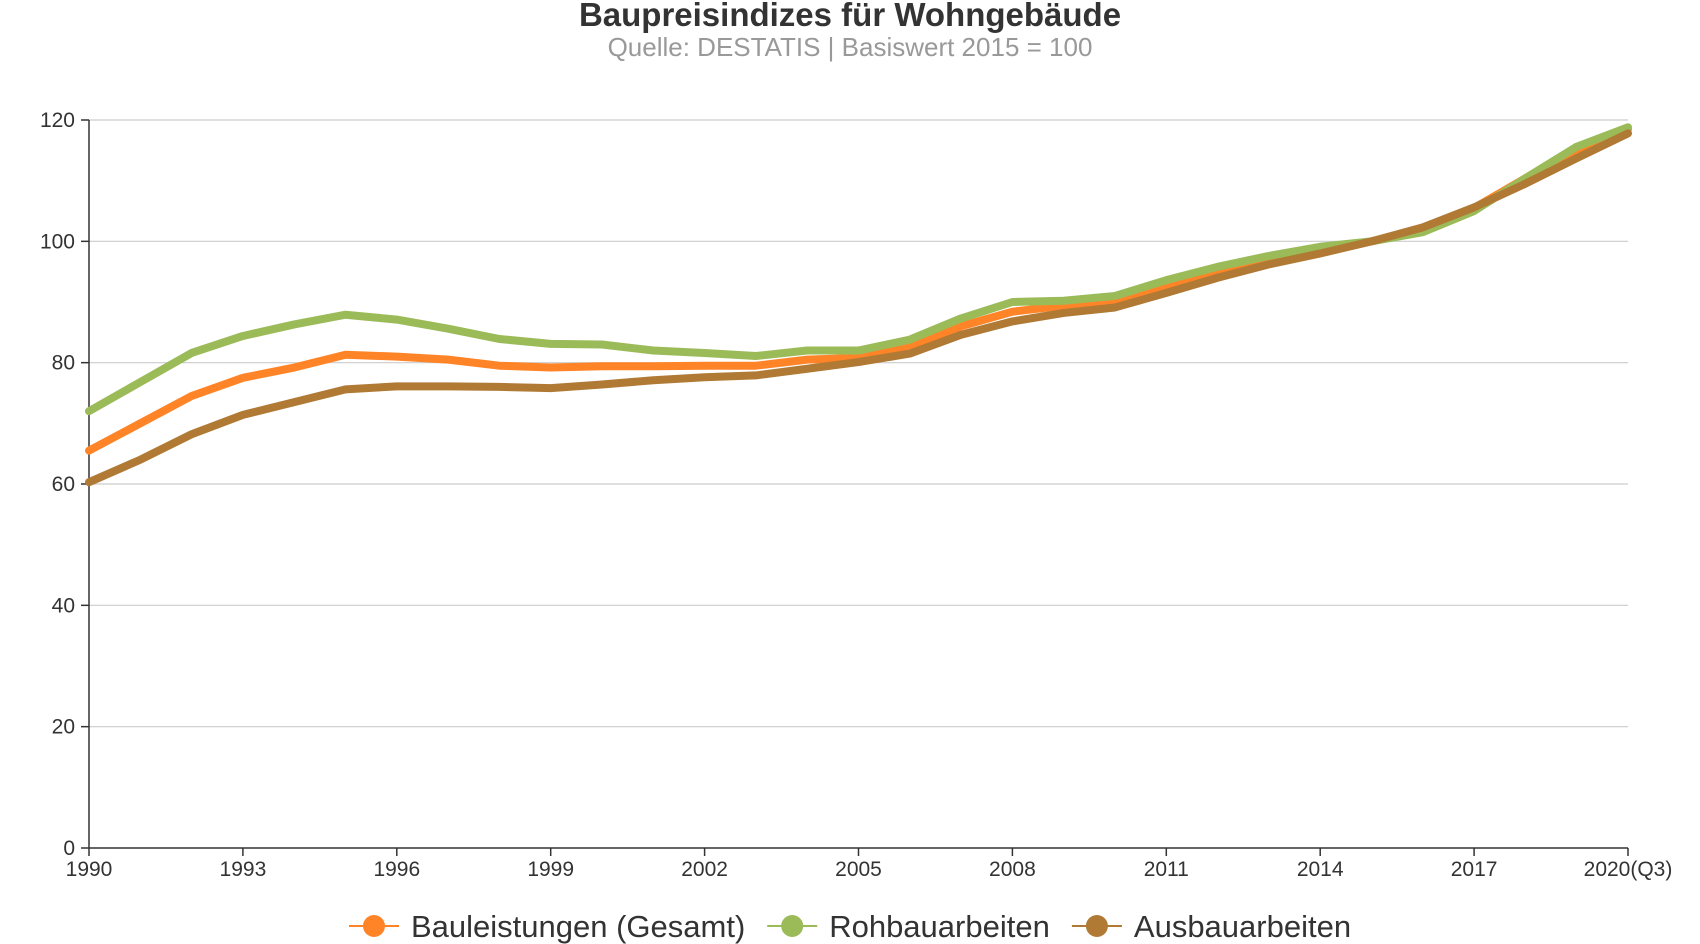 This screenshot has width=1700, height=944. I want to click on legend-item-3: Ausbauarbeiten, so click(1211, 926).